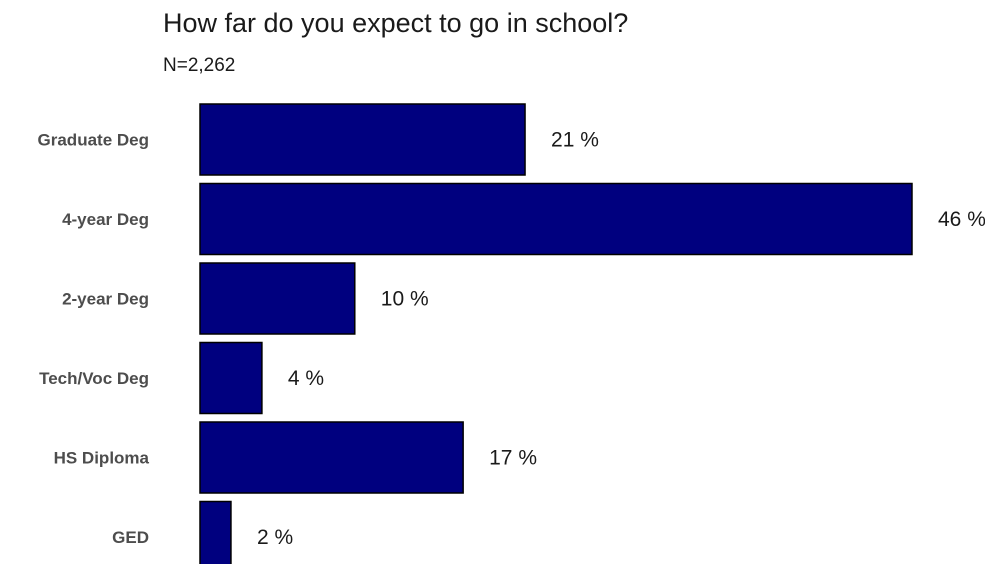  What do you see at coordinates (231, 378) in the screenshot?
I see `bar-tech-voc-deg` at bounding box center [231, 378].